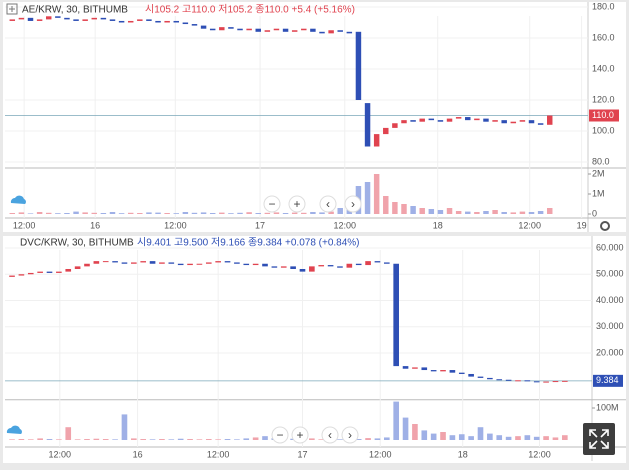 This screenshot has height=470, width=629. I want to click on y-tick-label: 160.0, so click(603, 37).